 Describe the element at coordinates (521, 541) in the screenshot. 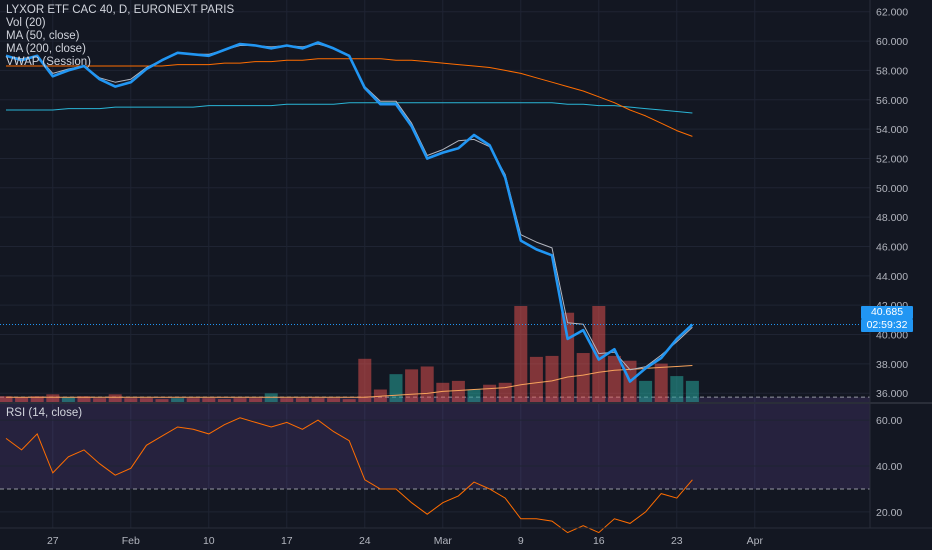

I see `time-tick-label: 9` at that location.